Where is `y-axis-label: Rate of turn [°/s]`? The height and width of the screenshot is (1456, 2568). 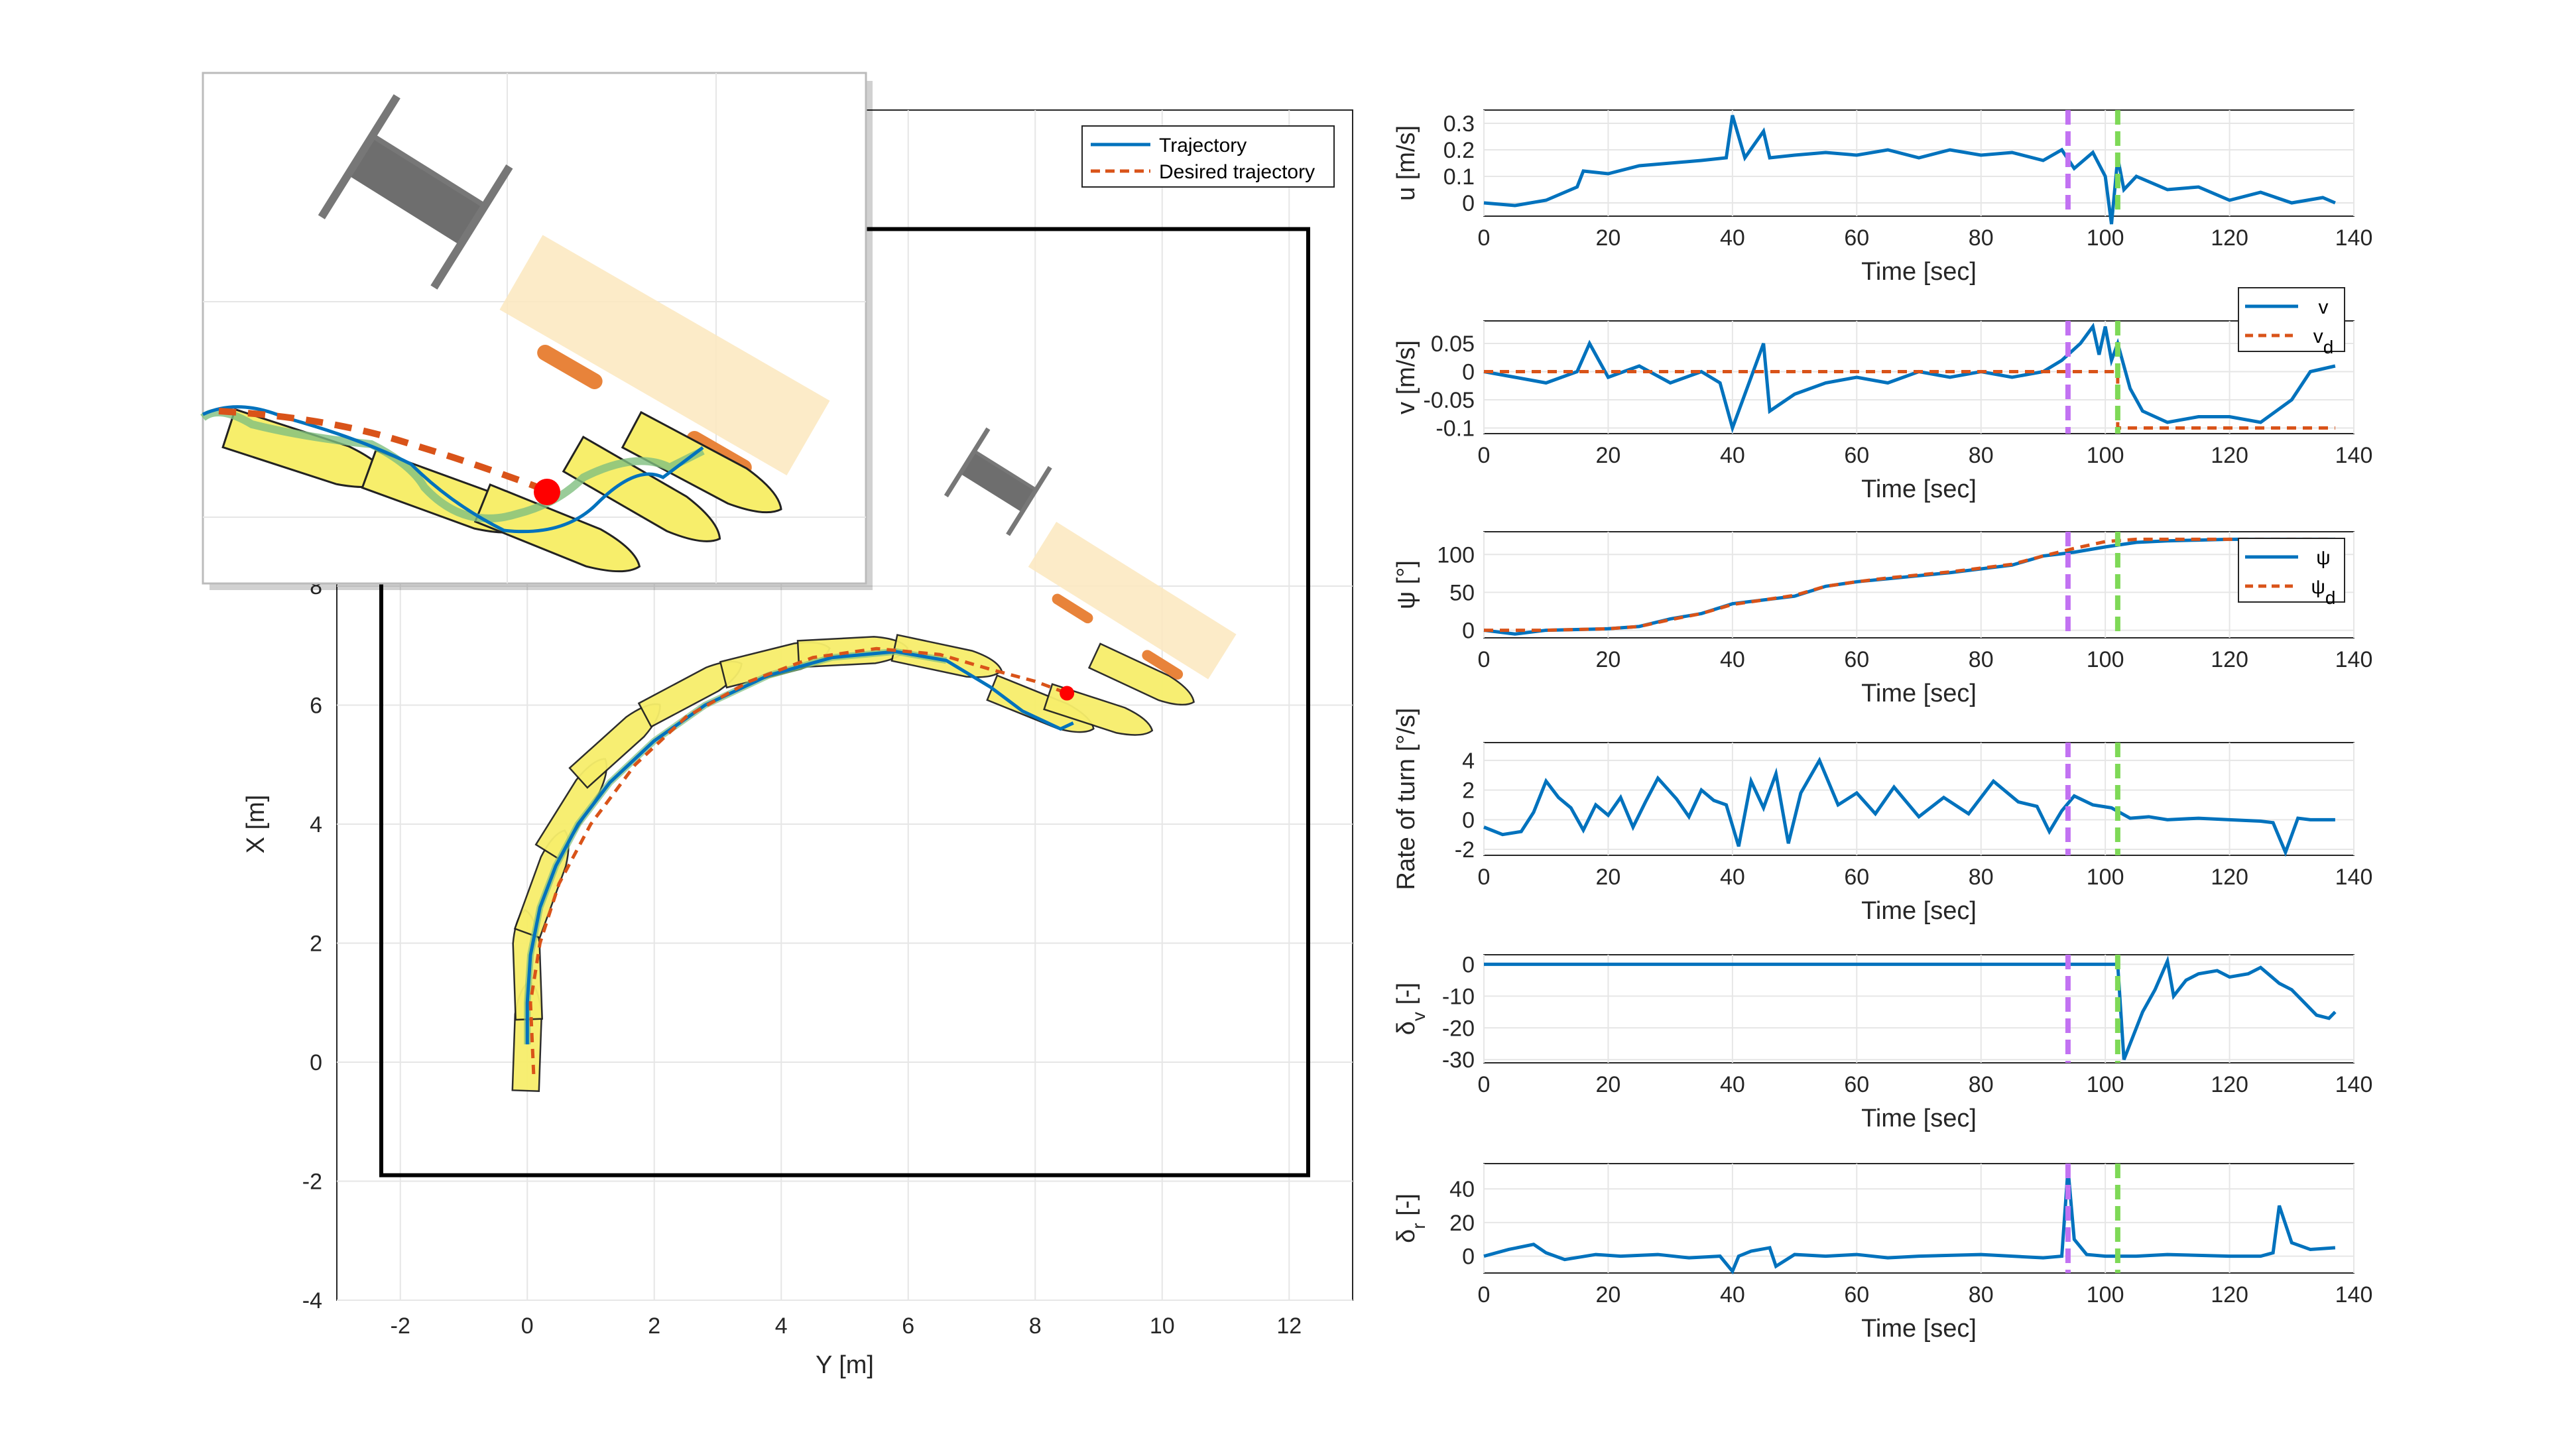 y-axis-label: Rate of turn [°/s] is located at coordinates (1406, 799).